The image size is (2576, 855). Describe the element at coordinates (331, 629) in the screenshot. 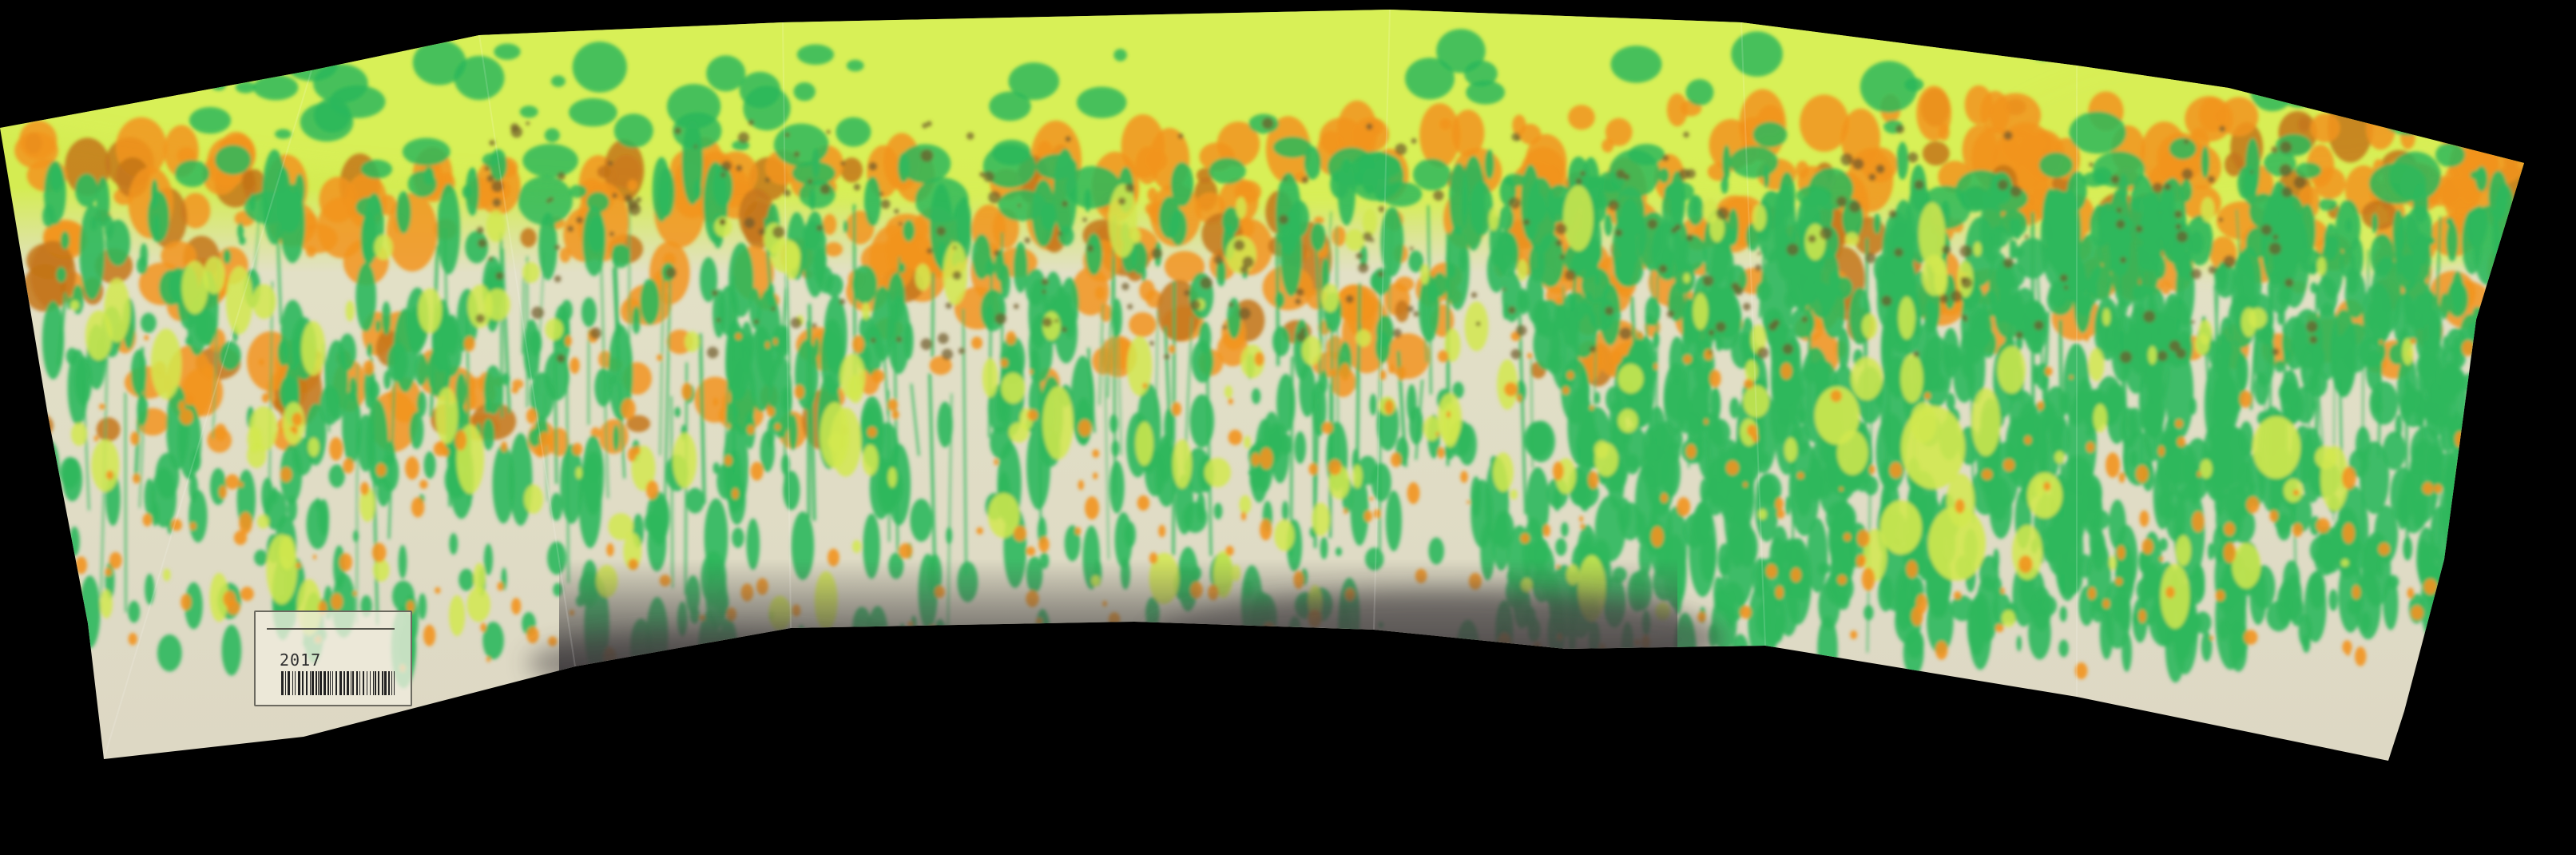

I see `label-rule` at that location.